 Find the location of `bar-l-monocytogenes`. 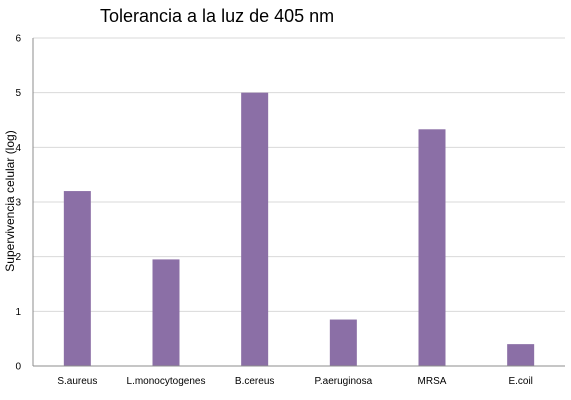

bar-l-monocytogenes is located at coordinates (166, 312).